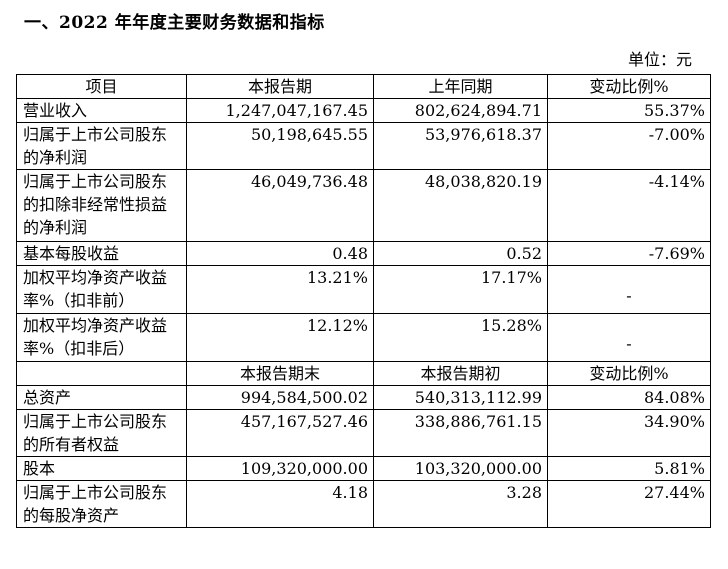  Describe the element at coordinates (280, 373) in the screenshot. I see `header-period-end: 本报告期末` at that location.